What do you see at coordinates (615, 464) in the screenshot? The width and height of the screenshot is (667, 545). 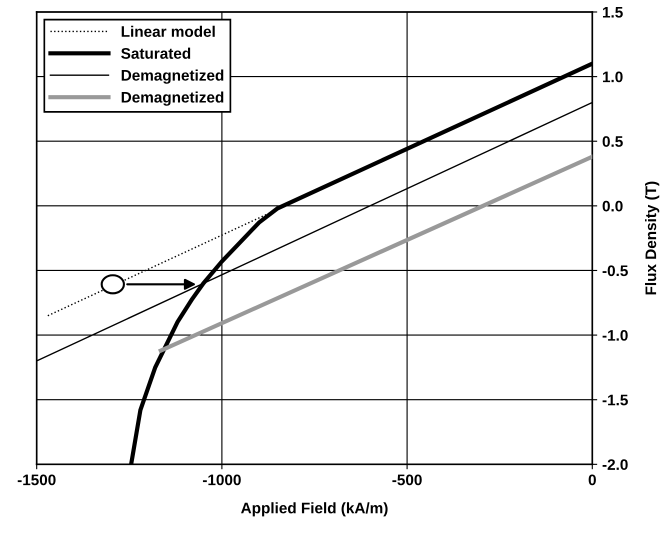 I see `y-tick-label: -2.0` at bounding box center [615, 464].